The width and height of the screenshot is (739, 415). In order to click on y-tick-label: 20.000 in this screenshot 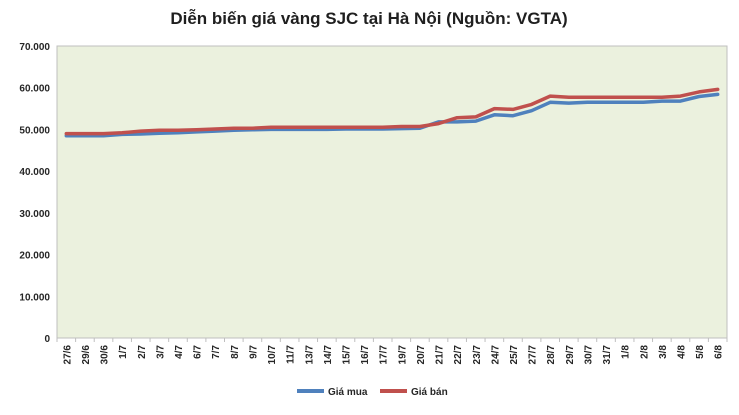, I will do `click(34, 256)`.